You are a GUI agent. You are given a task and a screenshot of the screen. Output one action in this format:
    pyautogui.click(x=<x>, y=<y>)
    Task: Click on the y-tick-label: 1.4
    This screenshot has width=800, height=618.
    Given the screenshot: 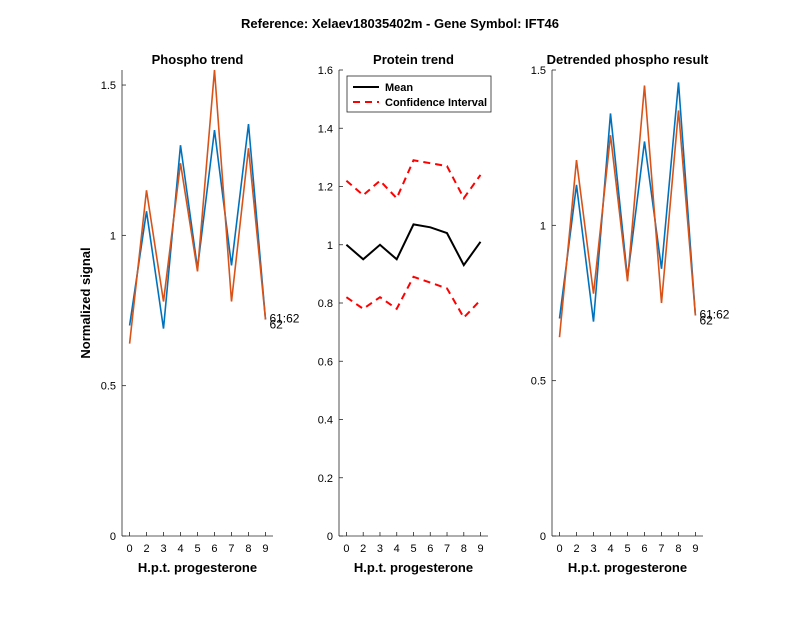 What is the action you would take?
    pyautogui.click(x=325, y=129)
    